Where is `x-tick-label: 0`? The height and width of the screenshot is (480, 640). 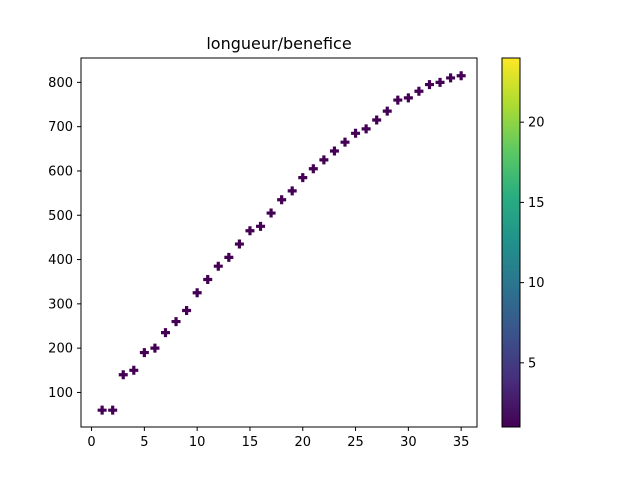
x-tick-label: 0 is located at coordinates (91, 442).